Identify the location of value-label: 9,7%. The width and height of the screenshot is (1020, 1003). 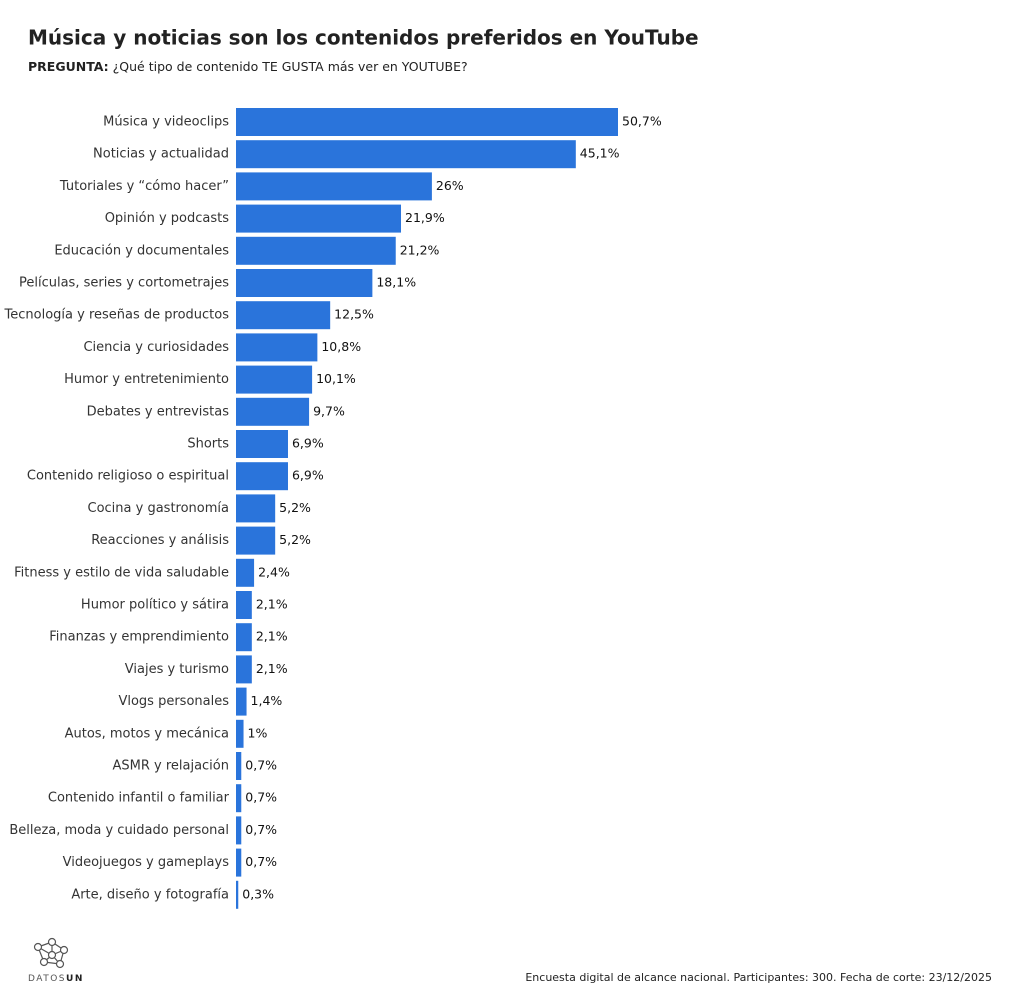
(329, 410).